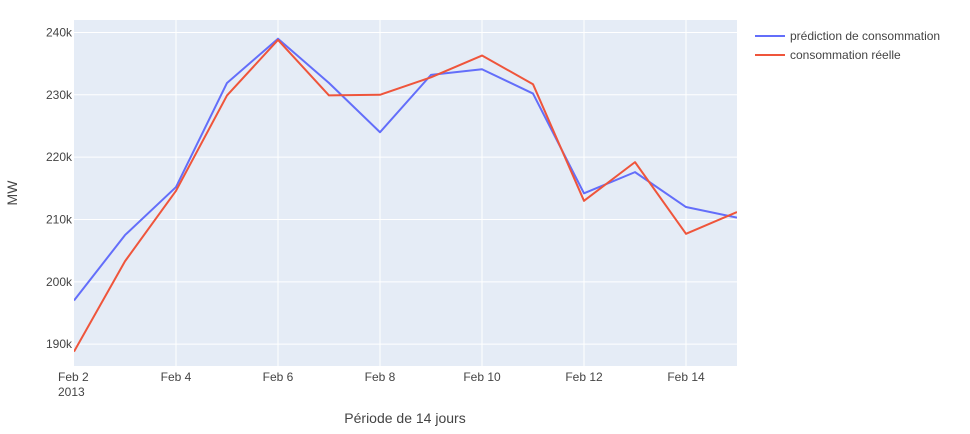 Image resolution: width=970 pixels, height=434 pixels. Describe the element at coordinates (59, 282) in the screenshot. I see `y-tick-label: 200k` at that location.